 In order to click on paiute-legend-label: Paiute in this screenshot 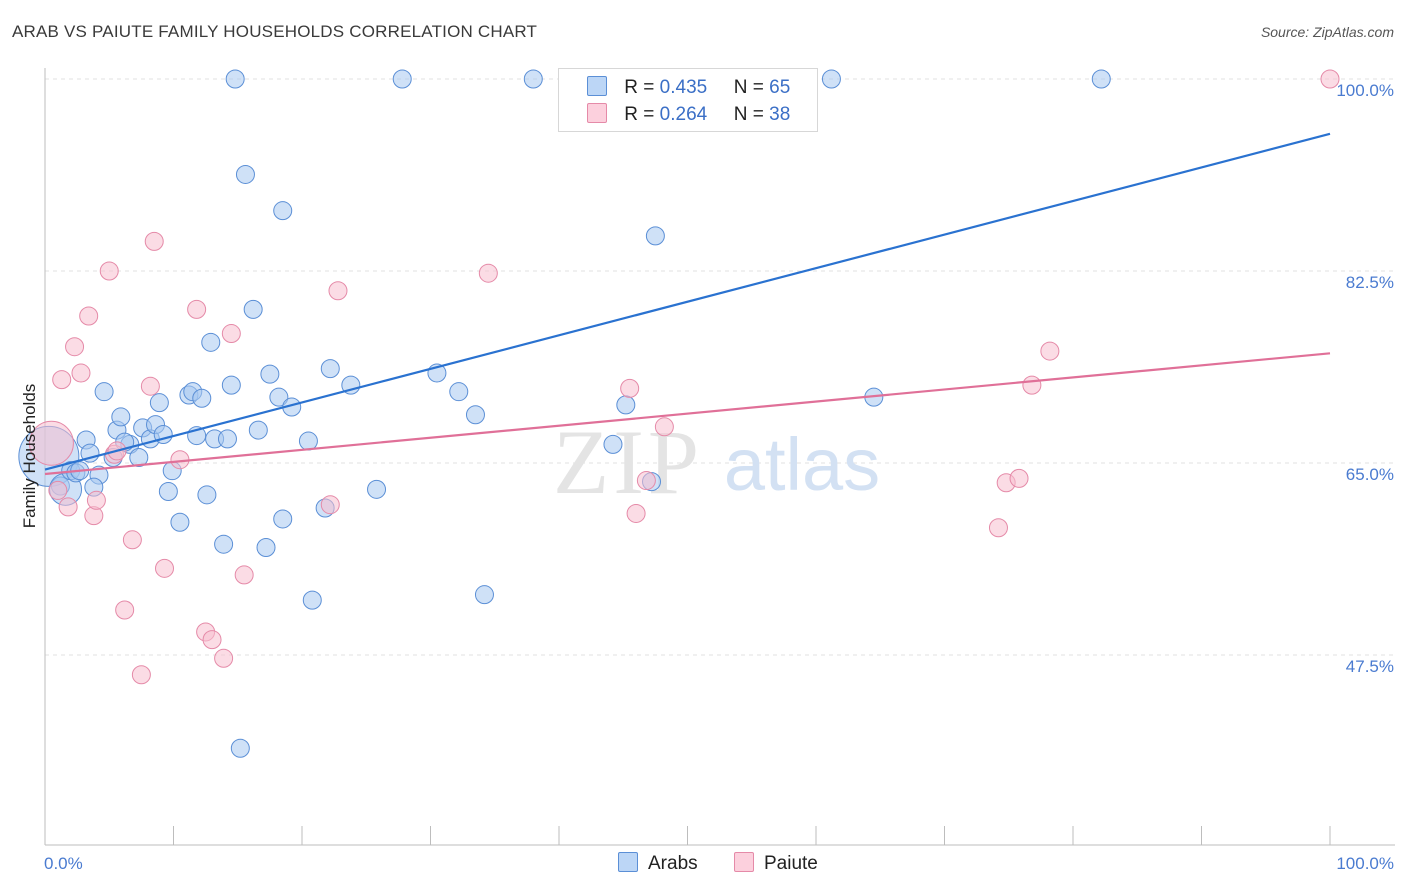, I will do `click(791, 863)`.